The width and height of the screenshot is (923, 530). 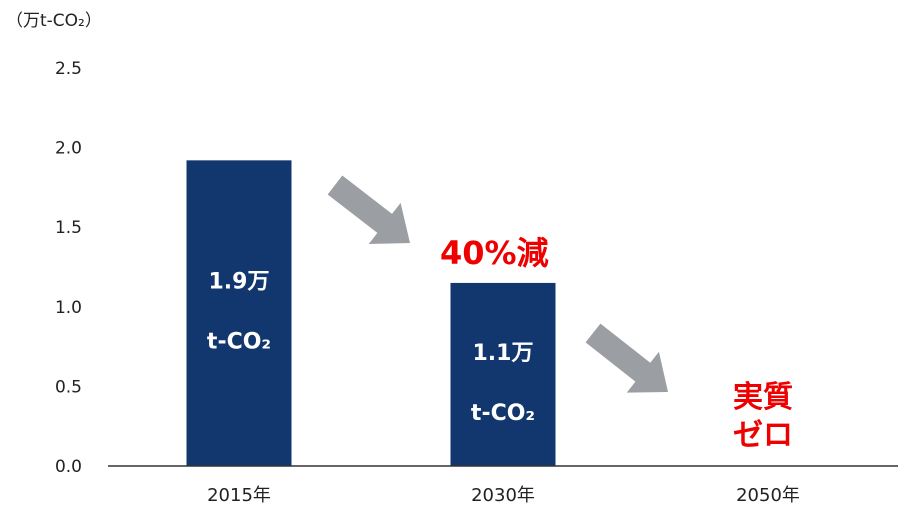 I want to click on y-tick-label: 2.0, so click(x=68, y=149).